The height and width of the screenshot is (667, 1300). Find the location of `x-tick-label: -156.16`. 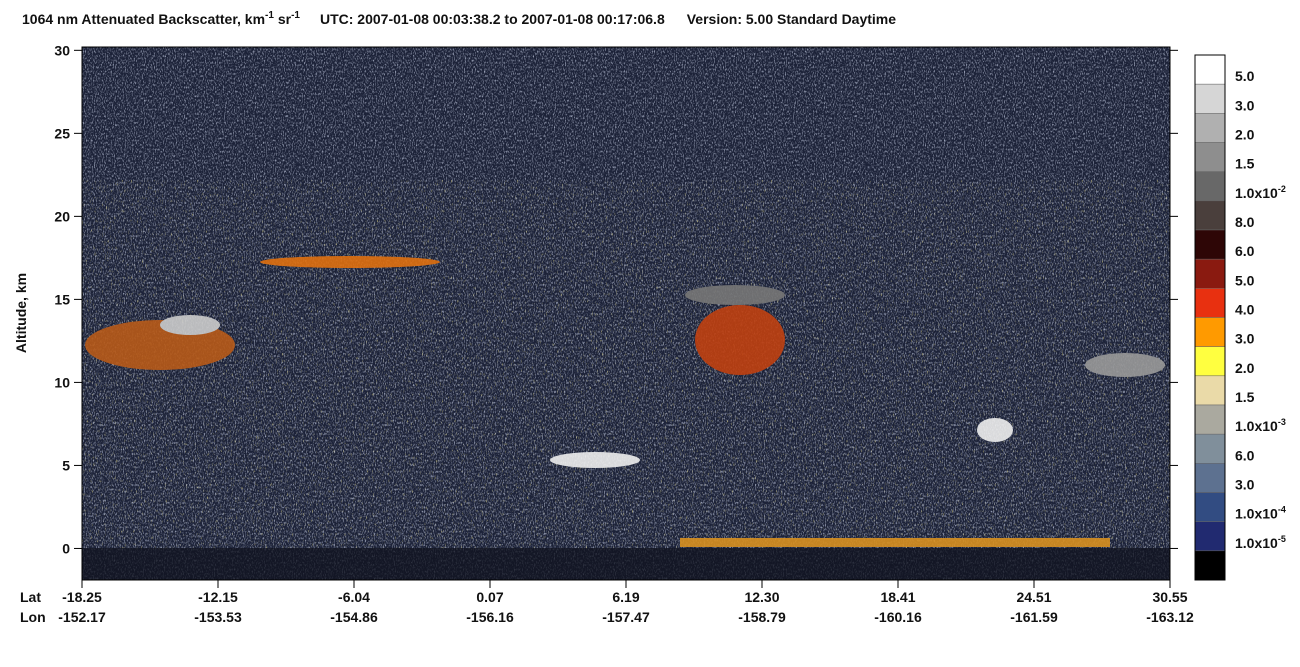

x-tick-label: -156.16 is located at coordinates (490, 617).